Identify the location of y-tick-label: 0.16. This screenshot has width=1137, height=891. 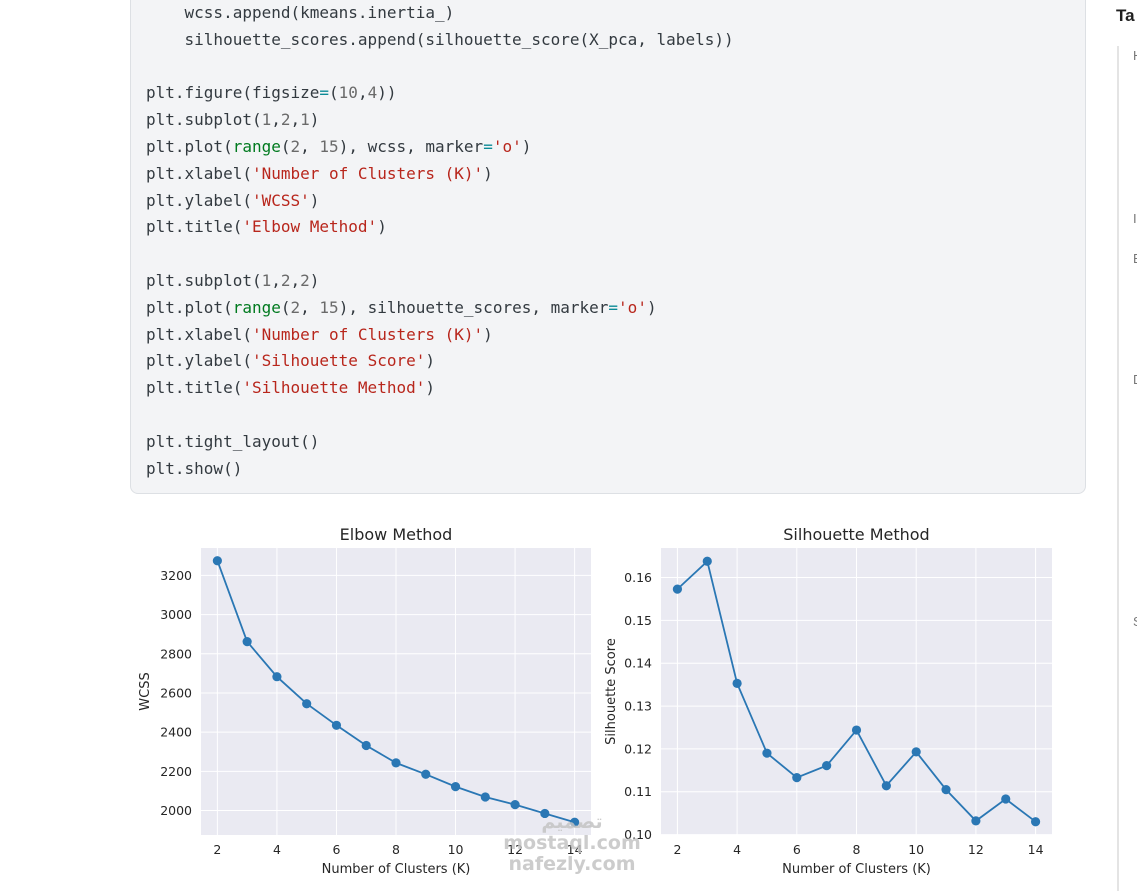
(638, 577).